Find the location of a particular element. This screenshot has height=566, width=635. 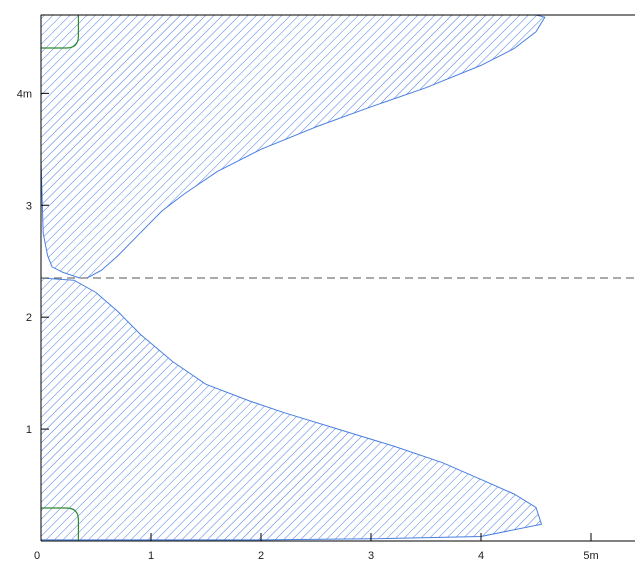

x-tick-label: 2 is located at coordinates (261, 556).